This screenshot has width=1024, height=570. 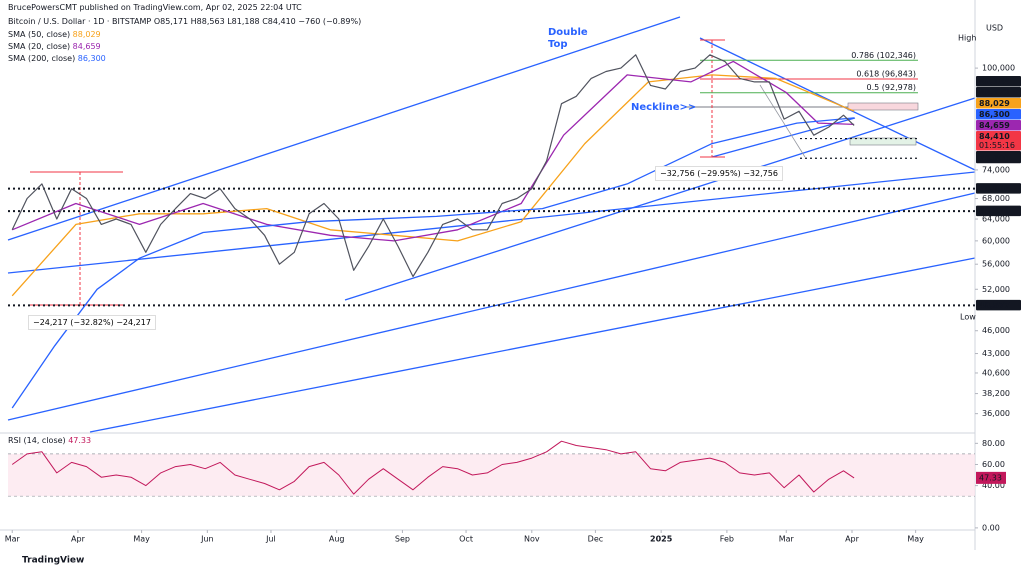 What do you see at coordinates (91, 58) in the screenshot?
I see `legend-value: 86,300` at bounding box center [91, 58].